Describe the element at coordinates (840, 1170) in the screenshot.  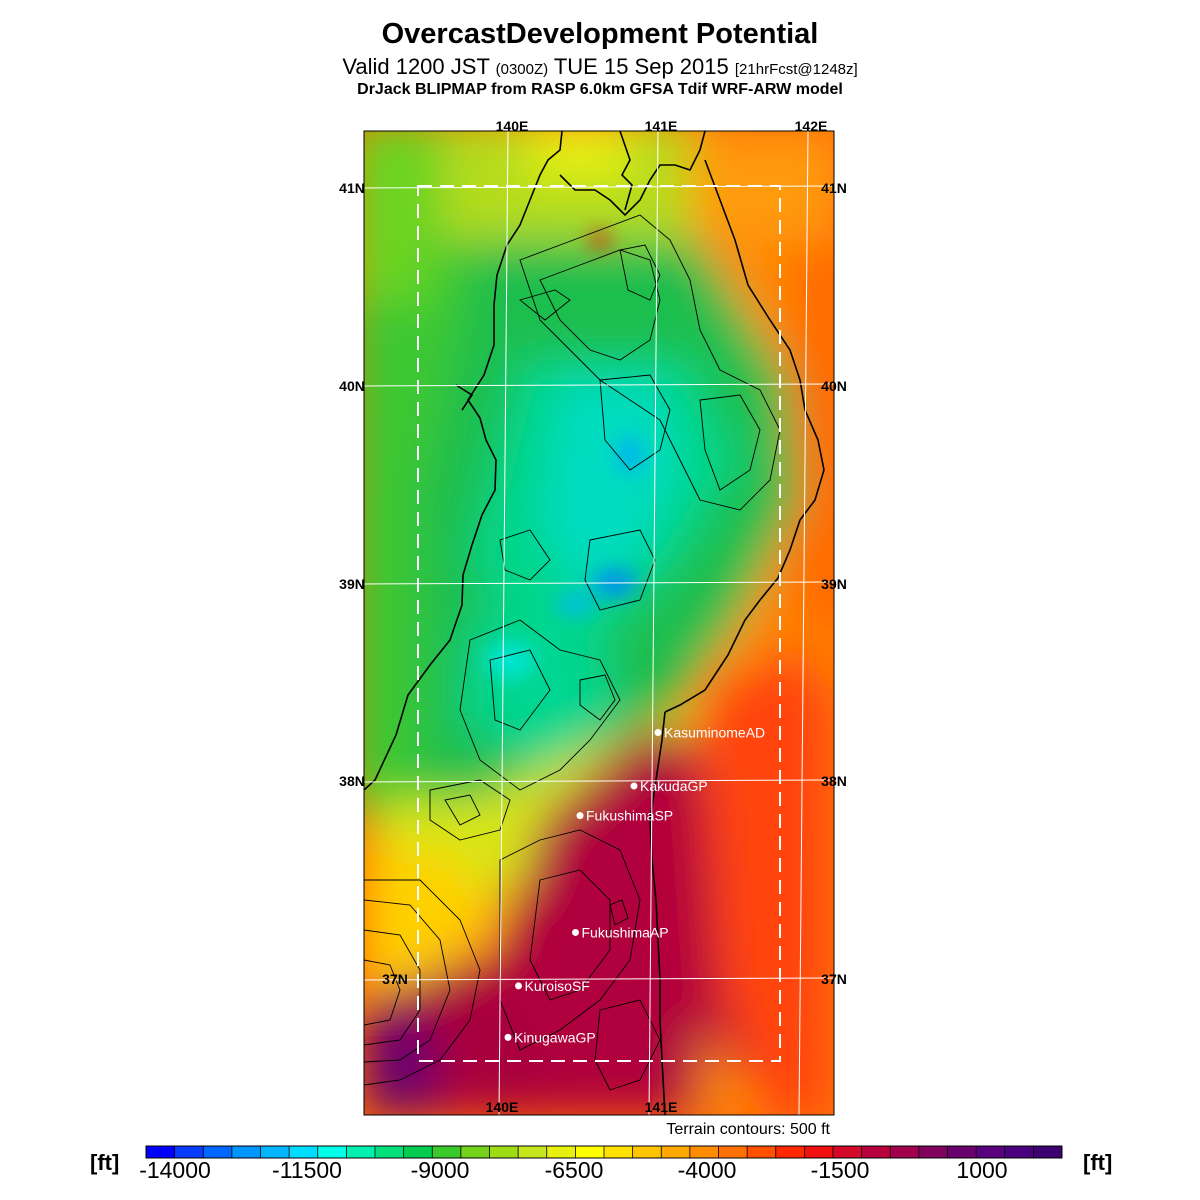
I see `colorbar-tick-label: -1500` at that location.